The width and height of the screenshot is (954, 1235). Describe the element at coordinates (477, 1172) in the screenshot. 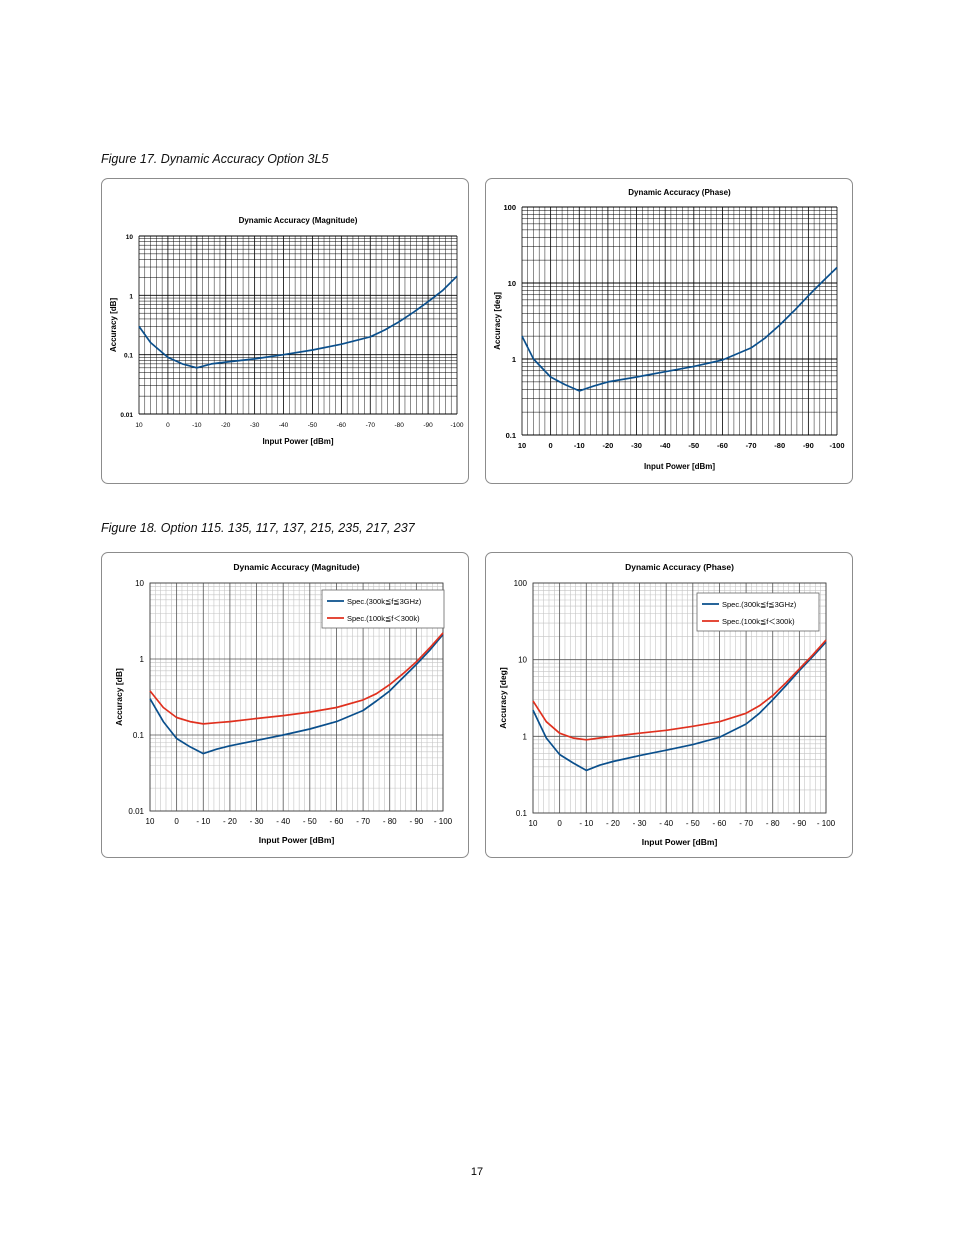

I see `page-number: 17` at that location.